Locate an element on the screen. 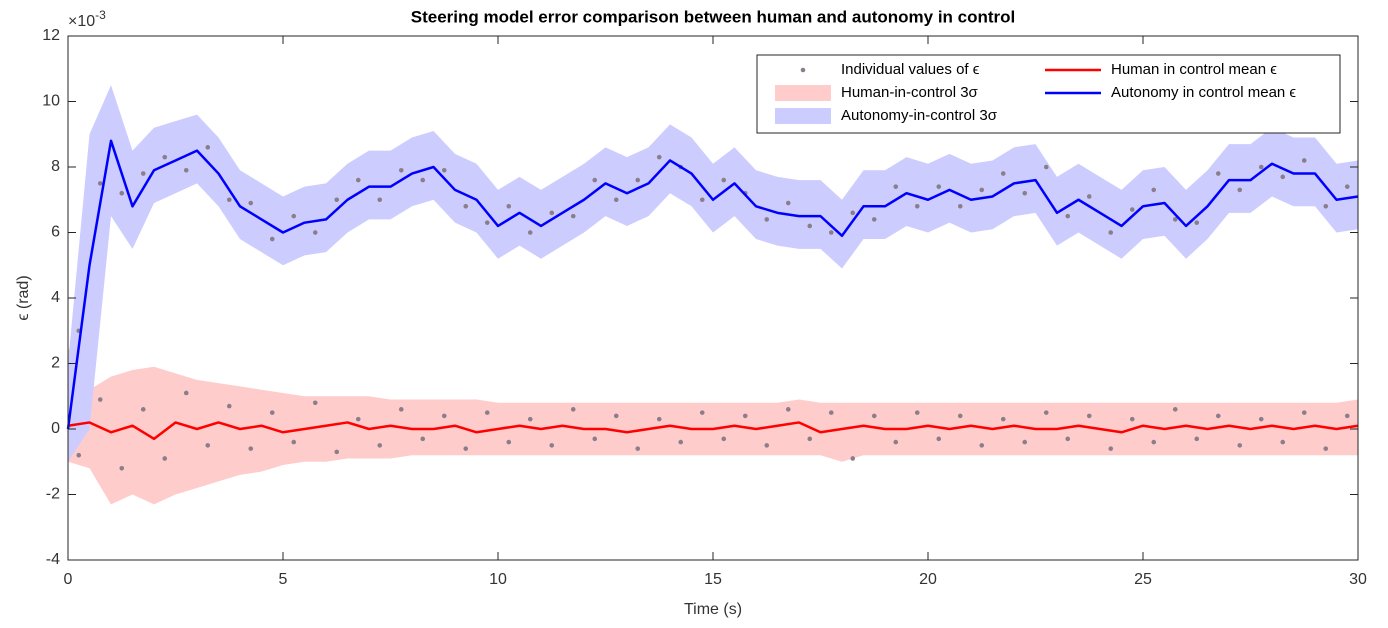 This screenshot has width=1388, height=628. y-multiplier-exponent: -3 is located at coordinates (100, 15).